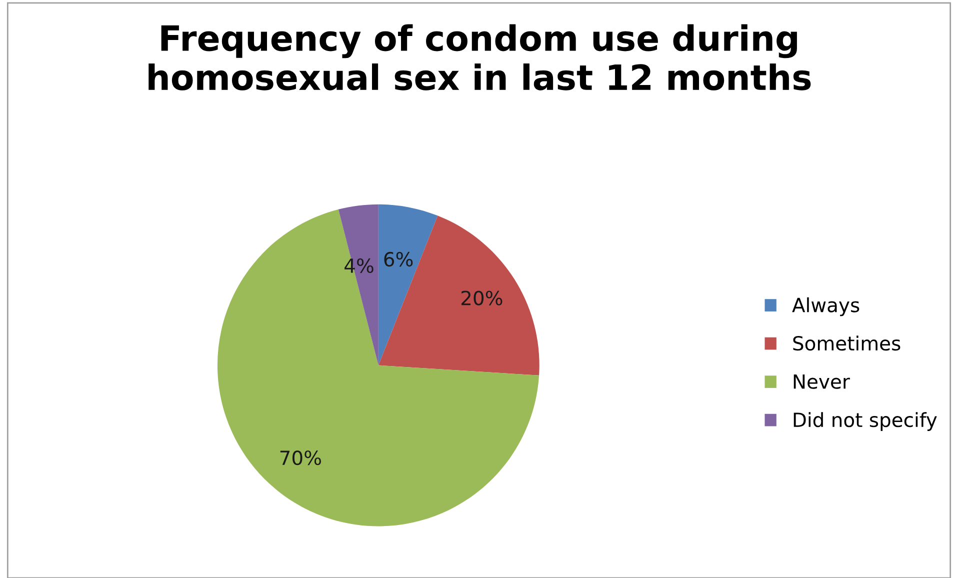 The width and height of the screenshot is (958, 578). What do you see at coordinates (398, 259) in the screenshot?
I see `data-label: 6%` at bounding box center [398, 259].